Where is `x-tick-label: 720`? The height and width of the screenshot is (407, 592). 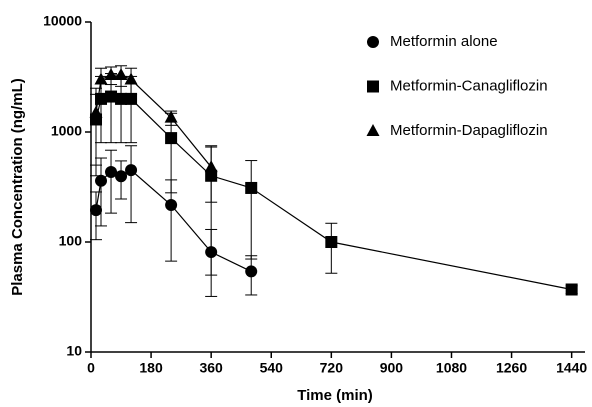
x-tick-label: 720 is located at coordinates (332, 368).